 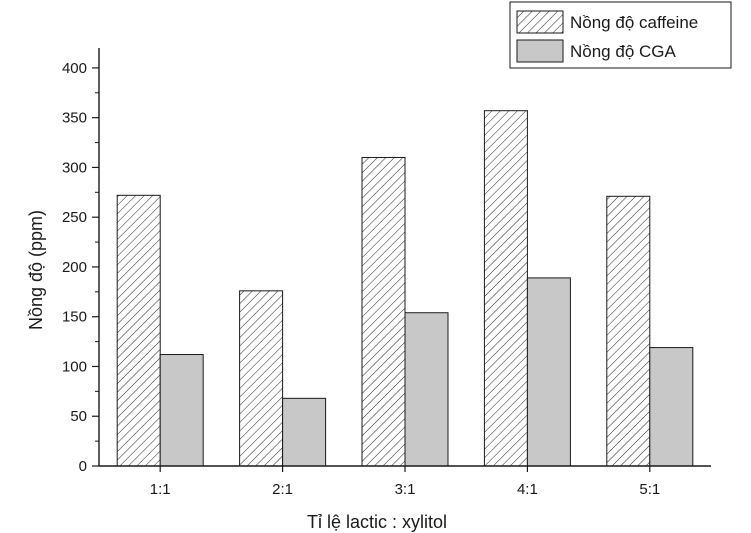 I want to click on y-tick-label: 0, so click(x=83, y=466).